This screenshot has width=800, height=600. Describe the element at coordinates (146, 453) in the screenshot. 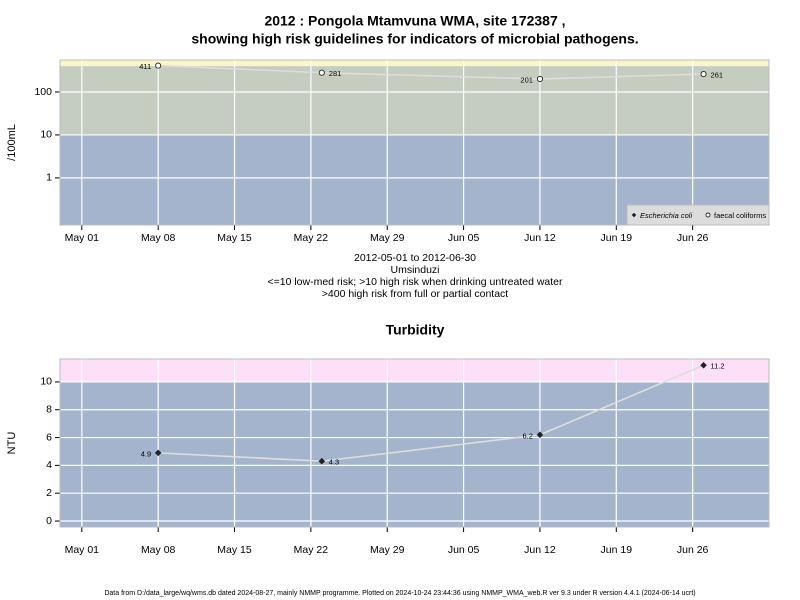

I see `value-label: 4.9` at that location.